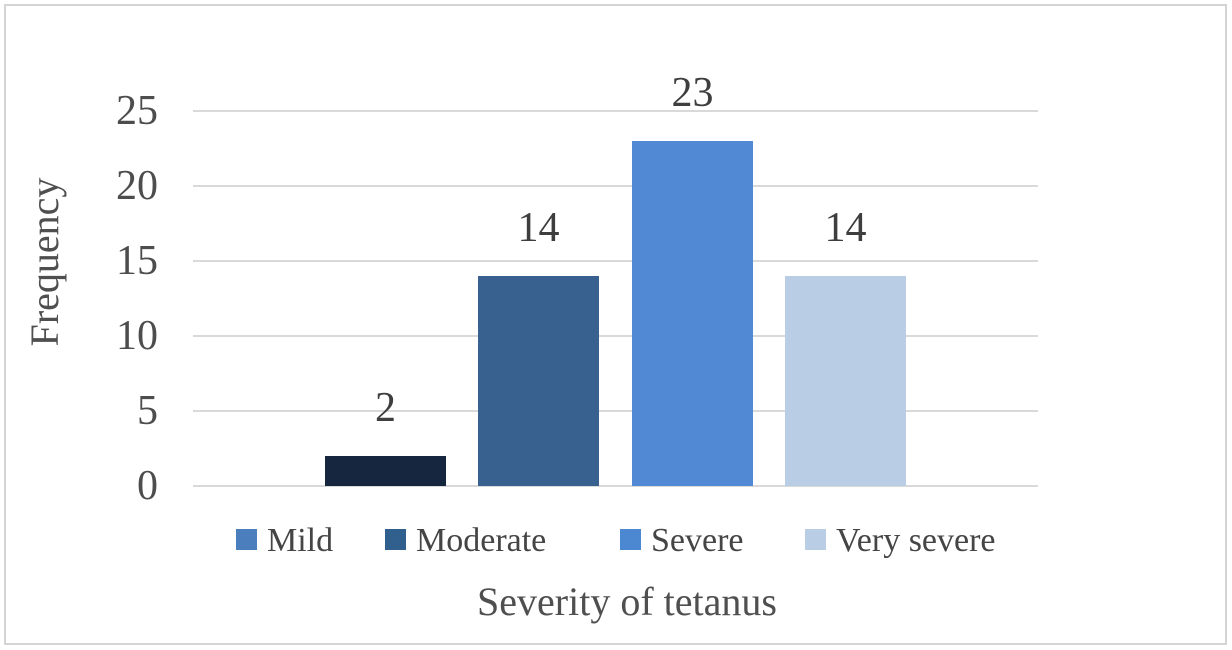 The image size is (1232, 650). What do you see at coordinates (147, 411) in the screenshot?
I see `y-tick-label-5: 5` at bounding box center [147, 411].